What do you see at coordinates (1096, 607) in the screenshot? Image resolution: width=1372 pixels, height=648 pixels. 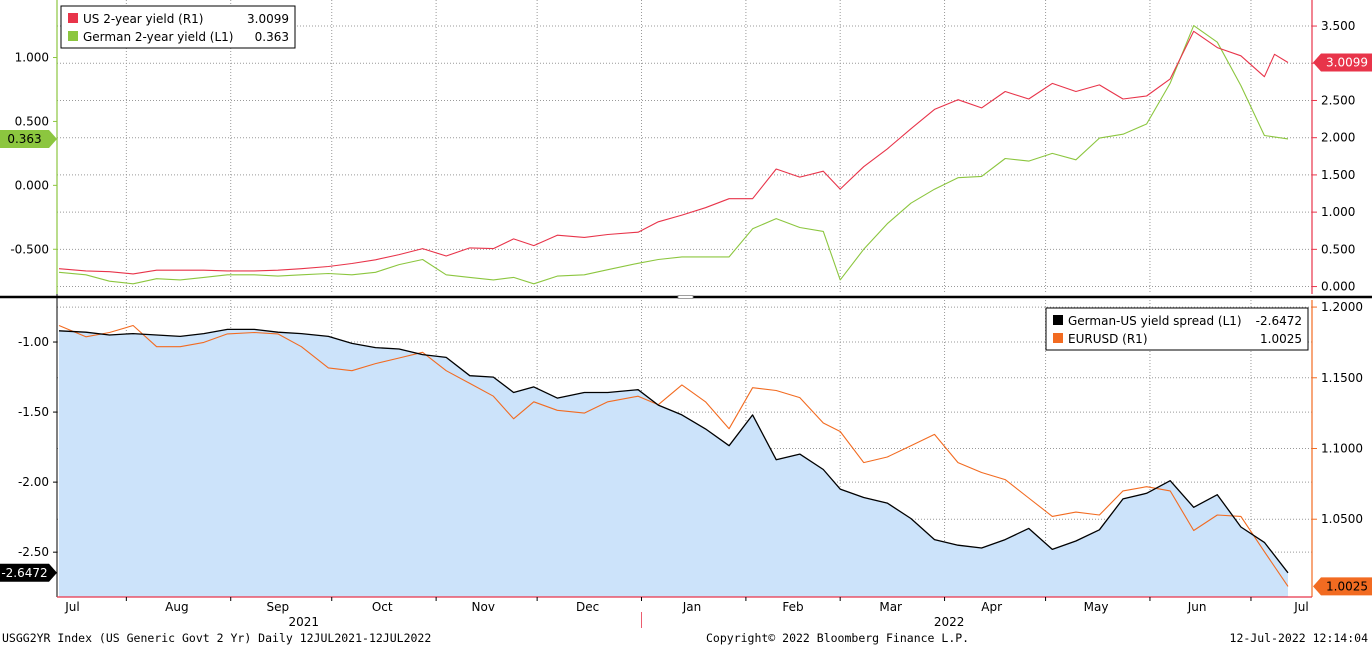 I see `x-month-label: May` at bounding box center [1096, 607].